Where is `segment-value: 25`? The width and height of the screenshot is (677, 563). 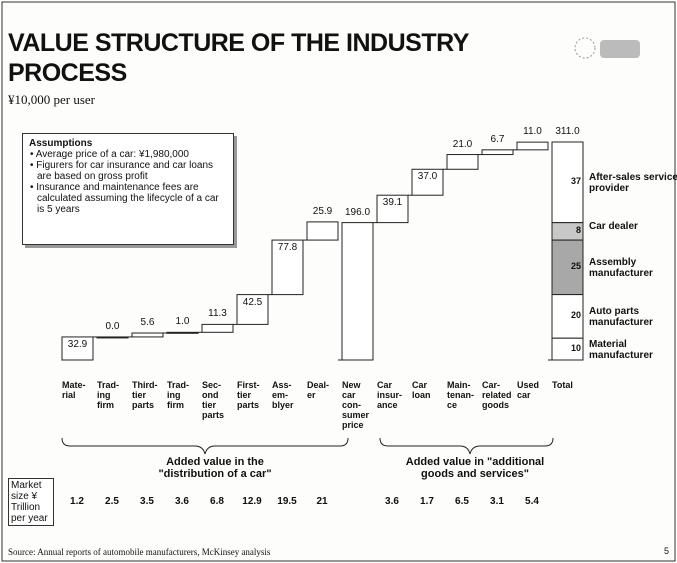
segment-value: 25 is located at coordinates (575, 266).